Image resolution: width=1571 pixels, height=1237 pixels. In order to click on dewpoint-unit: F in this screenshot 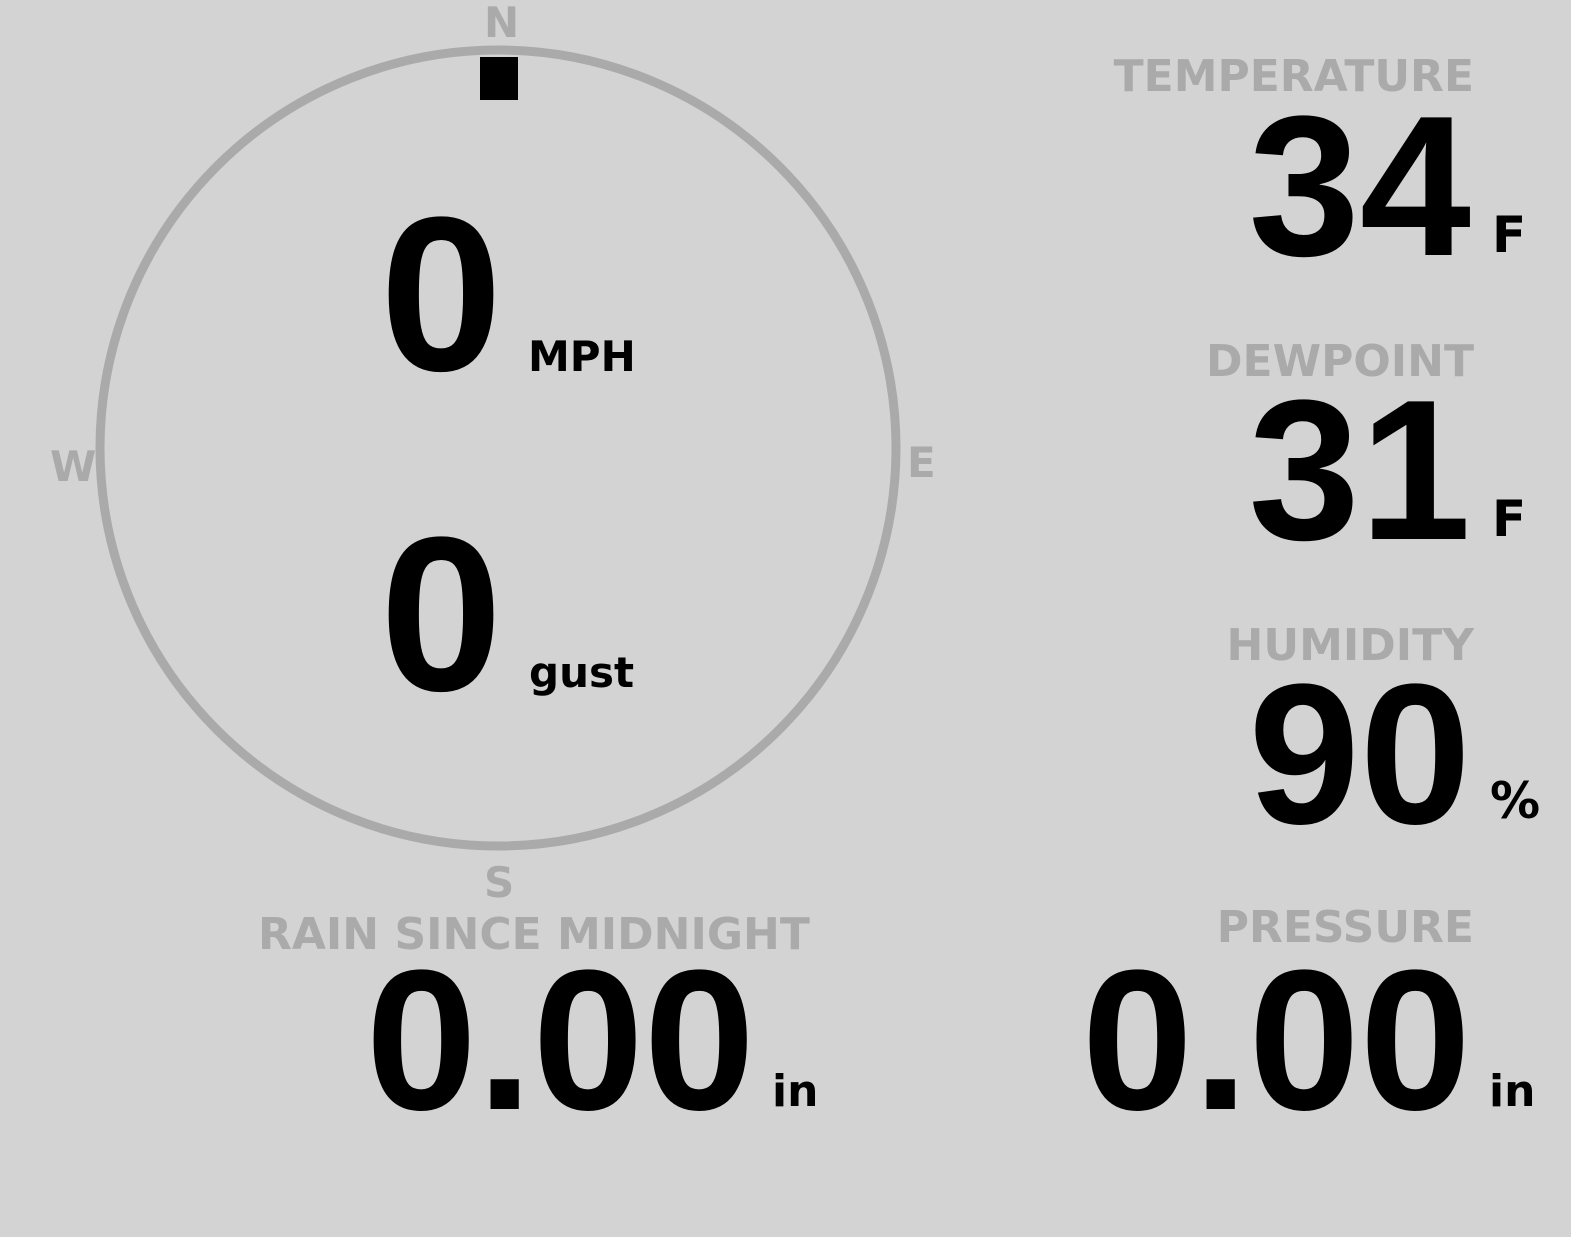, I will do `click(1509, 519)`.